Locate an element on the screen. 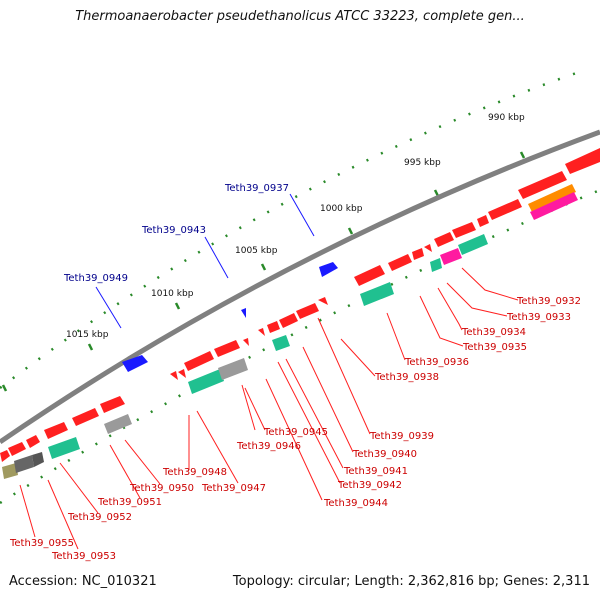 Image resolution: width=600 pixels, height=600 pixels. gene-label: Teth39_0951 is located at coordinates (129, 502).